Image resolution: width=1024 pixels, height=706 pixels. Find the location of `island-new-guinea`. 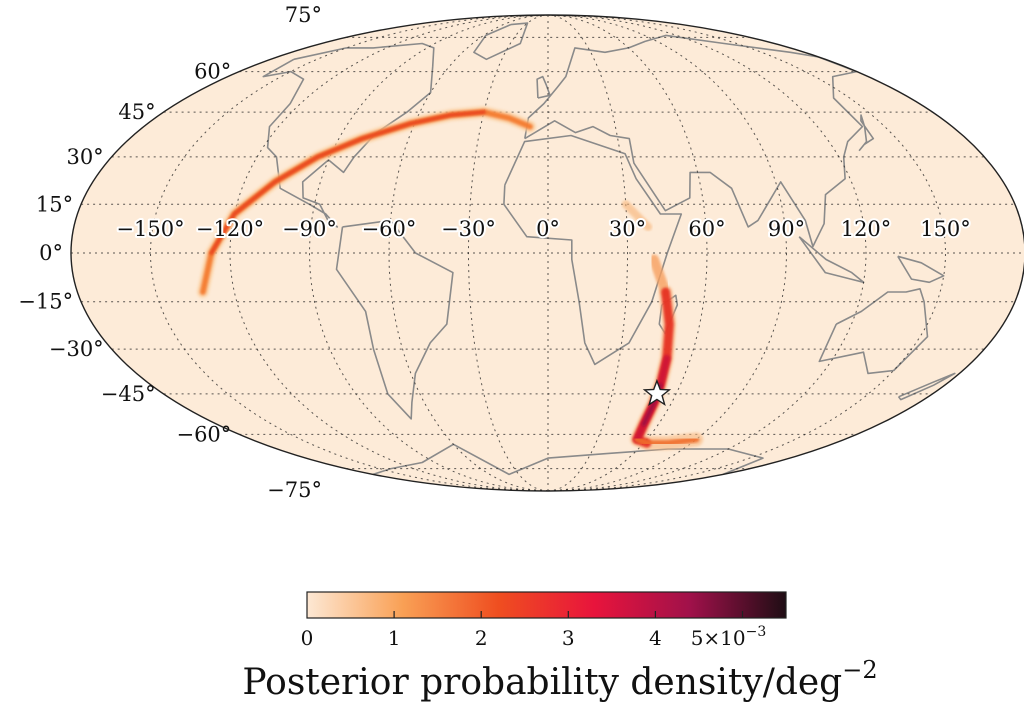

island-new-guinea is located at coordinates (921, 269).